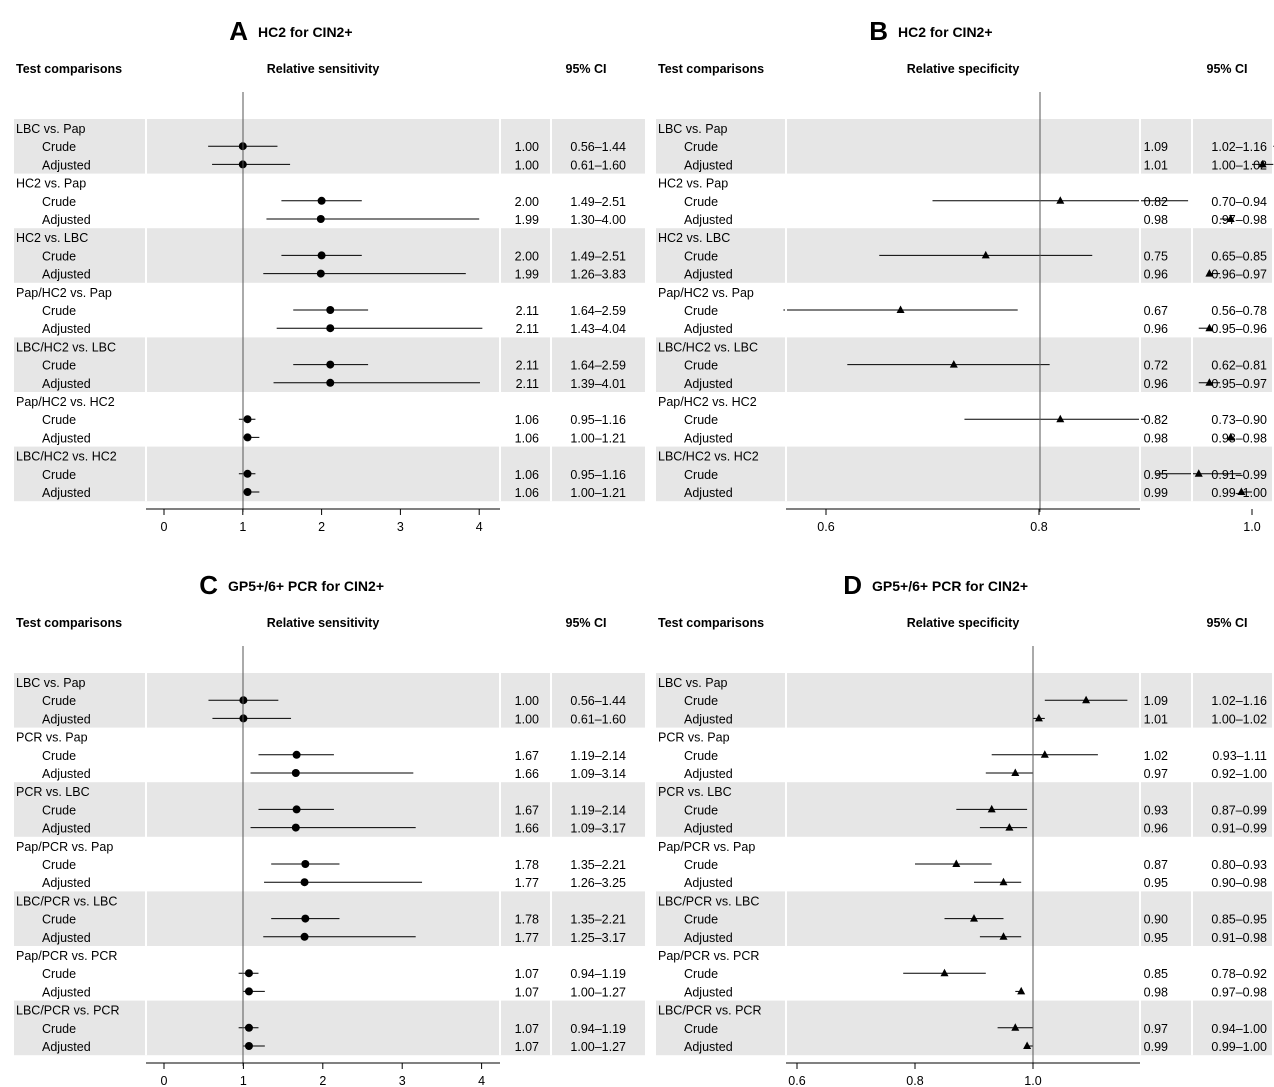 The height and width of the screenshot is (1087, 1274). I want to click on group-label: PCR vs. LBC, so click(53, 792).